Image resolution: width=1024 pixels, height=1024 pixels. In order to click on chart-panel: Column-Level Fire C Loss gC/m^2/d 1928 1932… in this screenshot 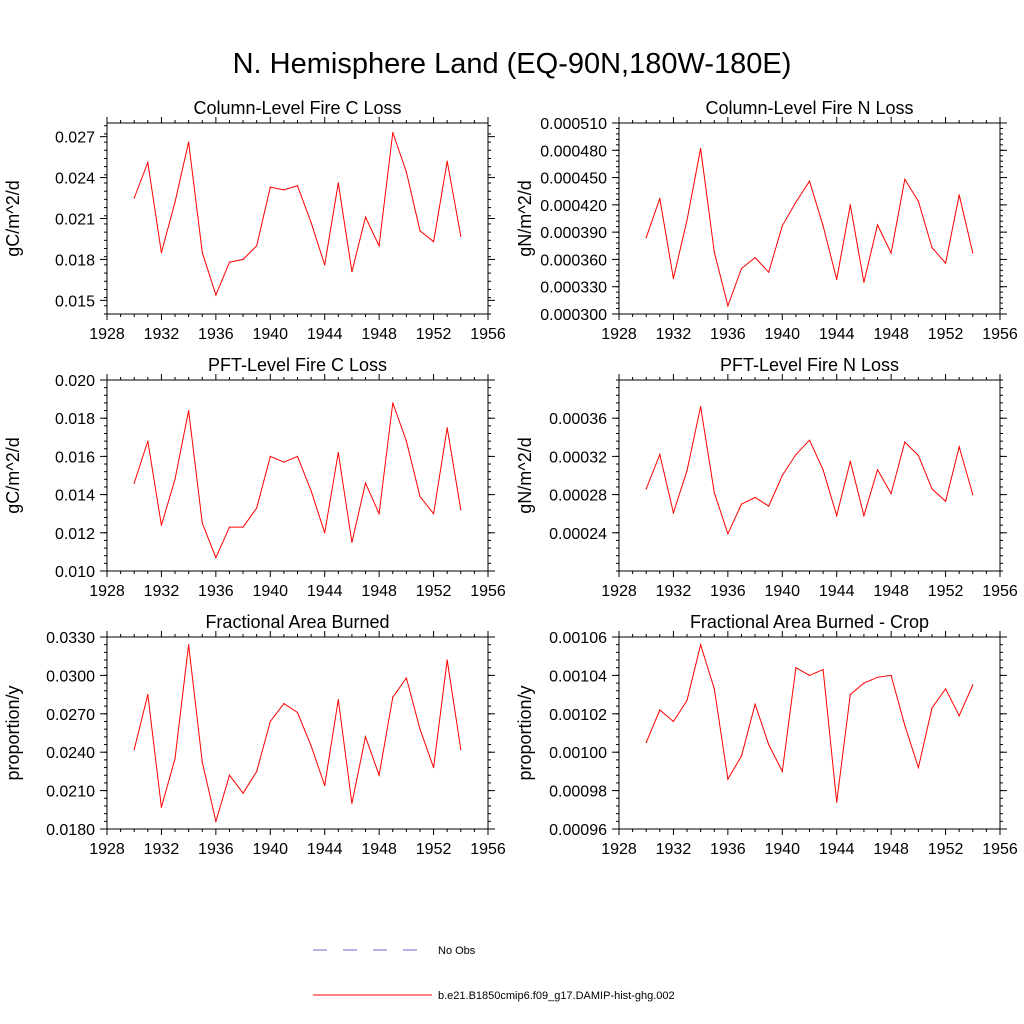, I will do `click(254, 220)`.